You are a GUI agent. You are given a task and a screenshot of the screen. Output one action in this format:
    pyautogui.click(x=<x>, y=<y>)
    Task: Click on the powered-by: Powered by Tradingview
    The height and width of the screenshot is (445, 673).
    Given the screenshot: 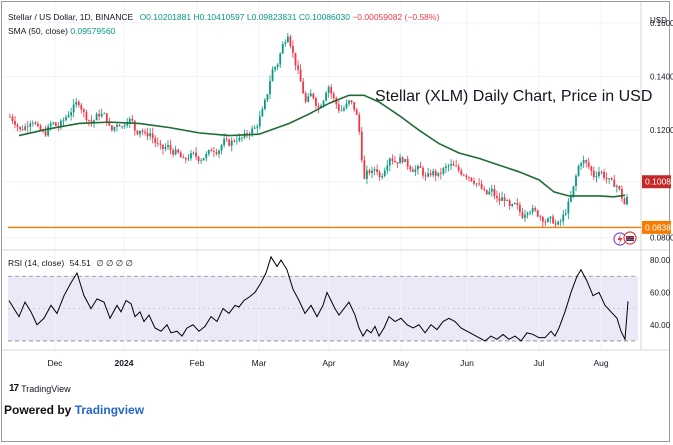 What is the action you would take?
    pyautogui.click(x=74, y=410)
    